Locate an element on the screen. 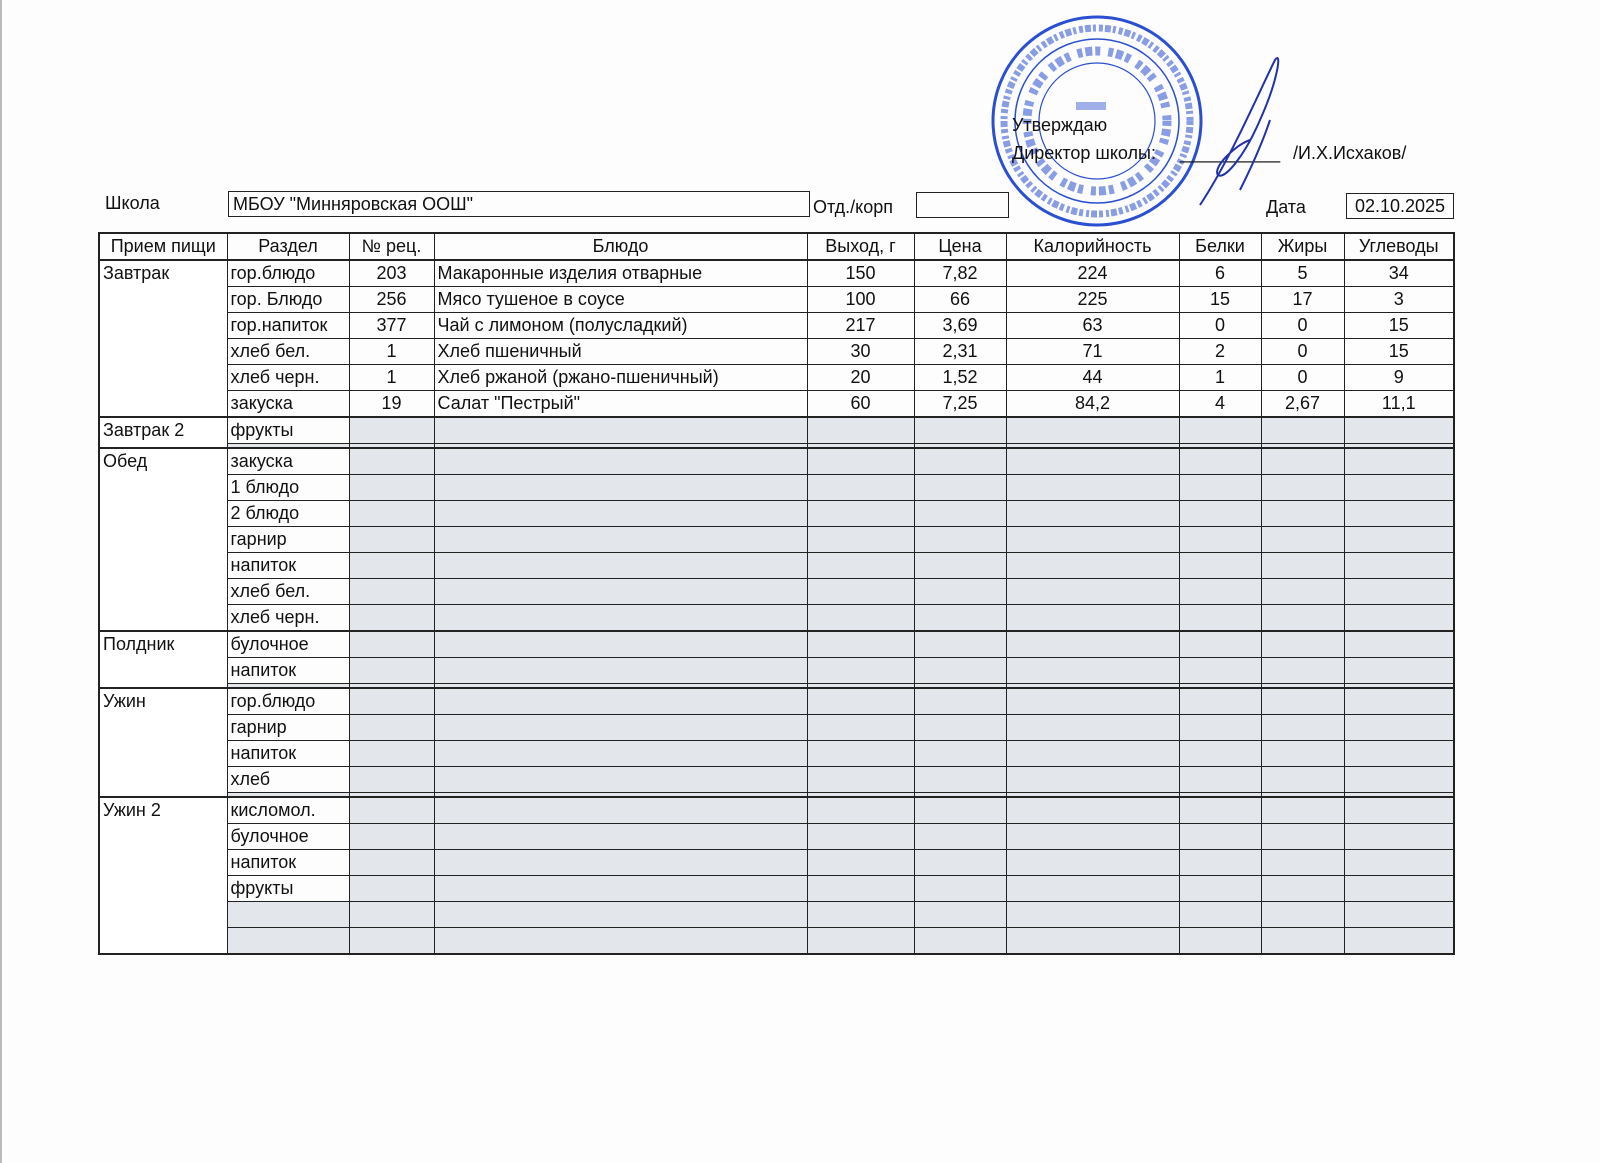 Image resolution: width=1600 pixels, height=1163 pixels. column-header-section: Раздел is located at coordinates (288, 246).